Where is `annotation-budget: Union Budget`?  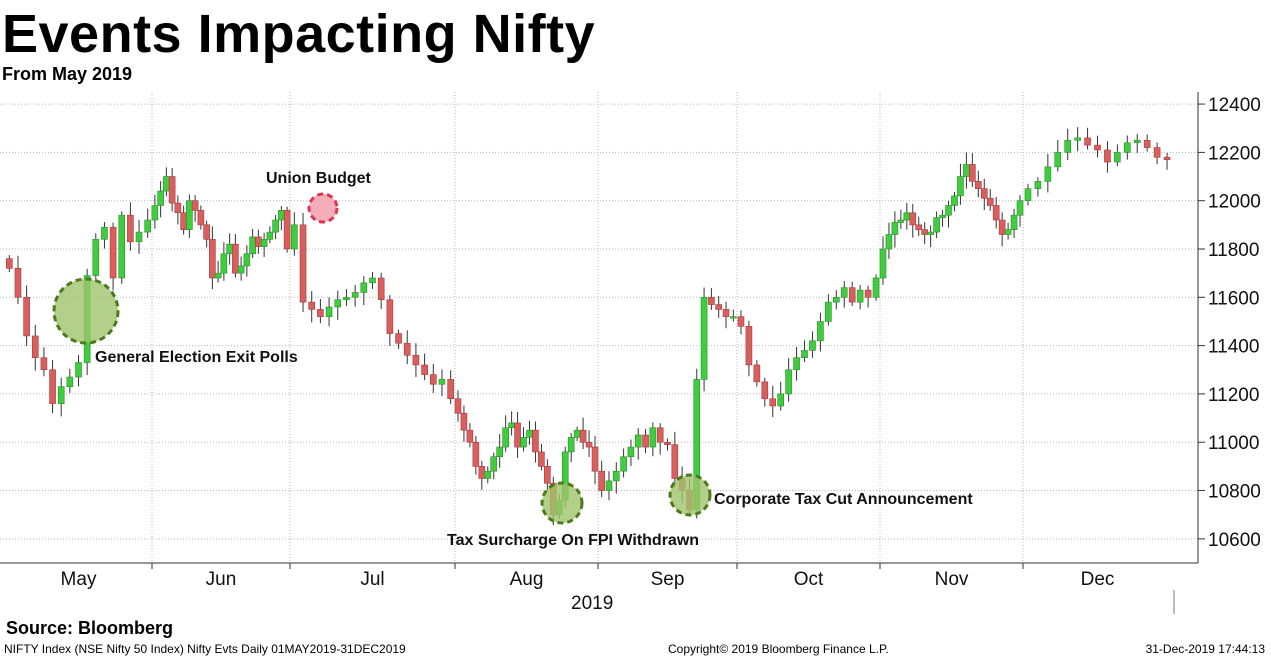
annotation-budget: Union Budget is located at coordinates (319, 178).